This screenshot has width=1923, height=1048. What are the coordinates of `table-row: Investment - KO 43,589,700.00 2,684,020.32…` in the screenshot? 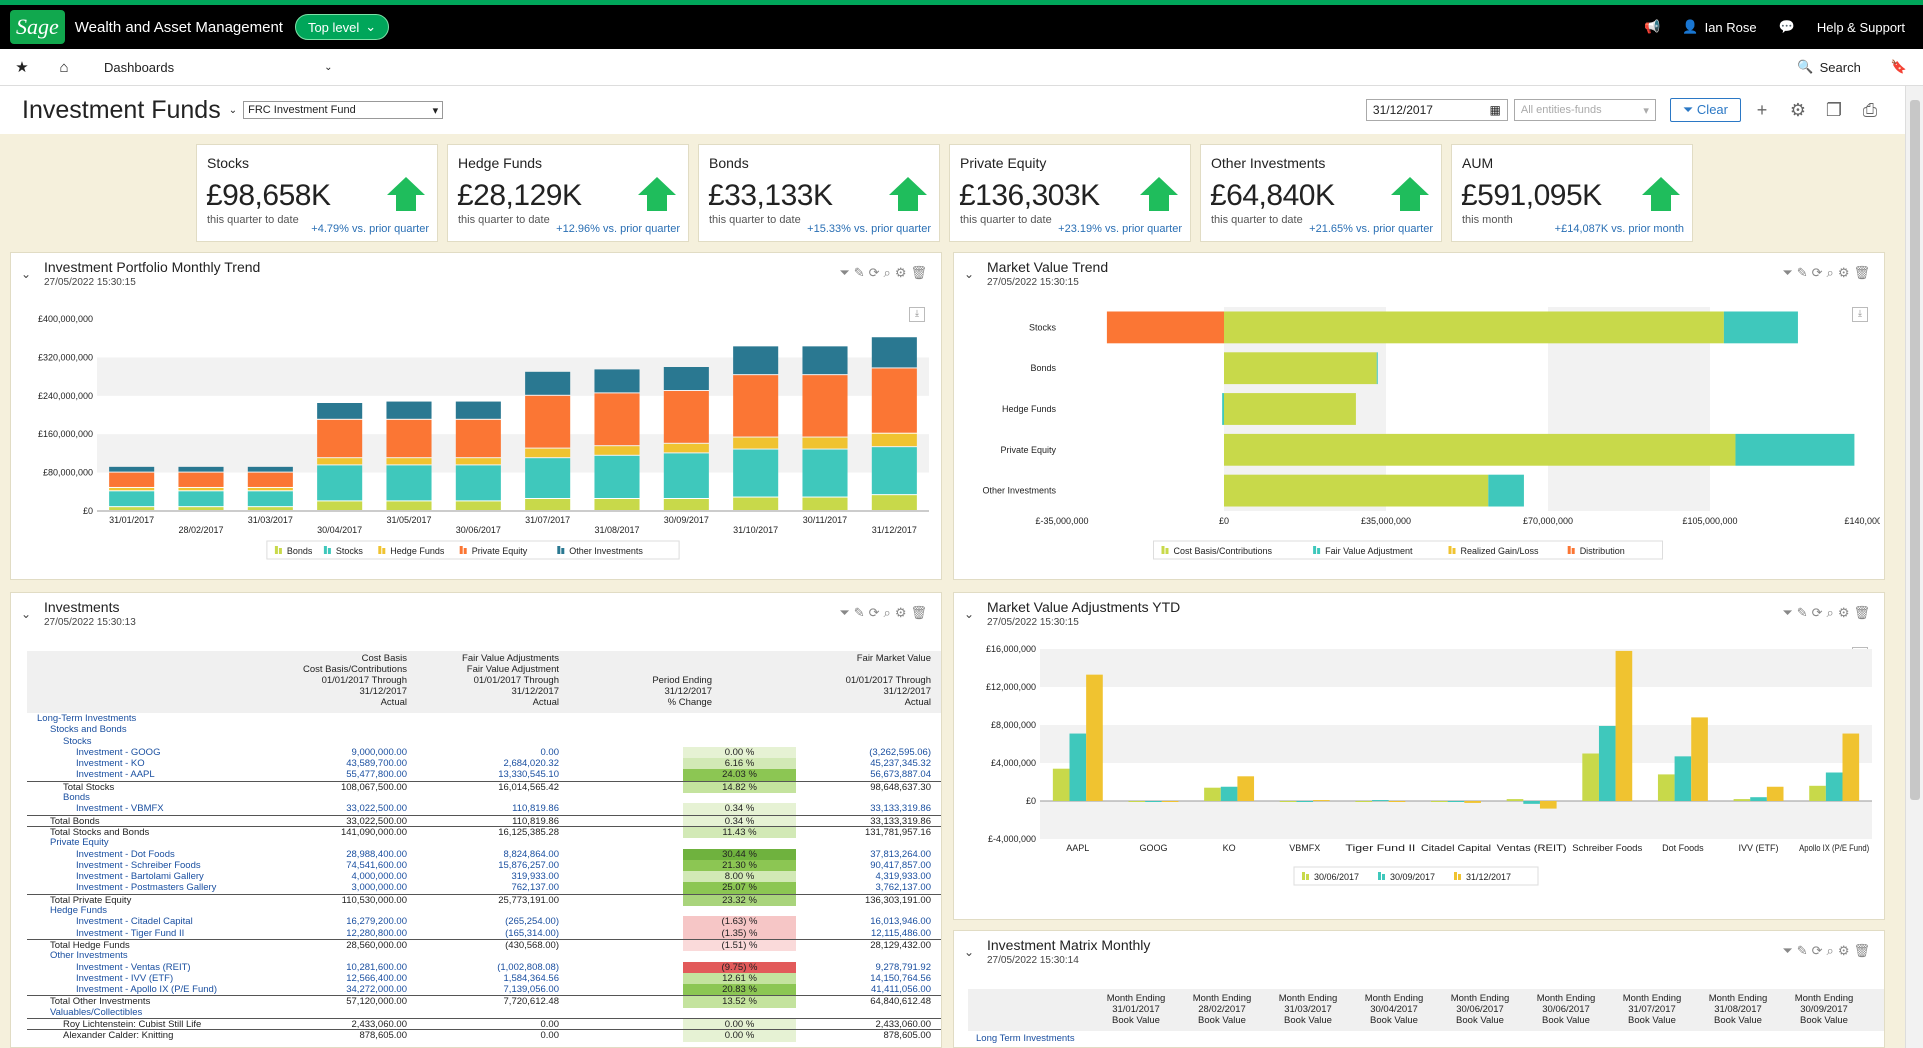 It's located at (484, 764).